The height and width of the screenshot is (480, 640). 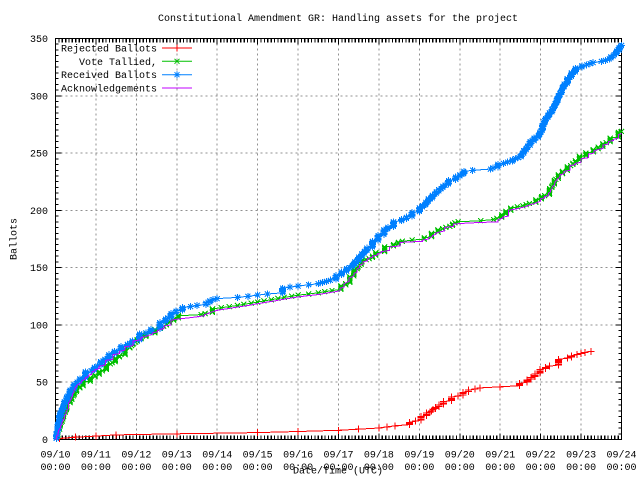 What do you see at coordinates (419, 456) in the screenshot?
I see `svg-text: 09/19` at bounding box center [419, 456].